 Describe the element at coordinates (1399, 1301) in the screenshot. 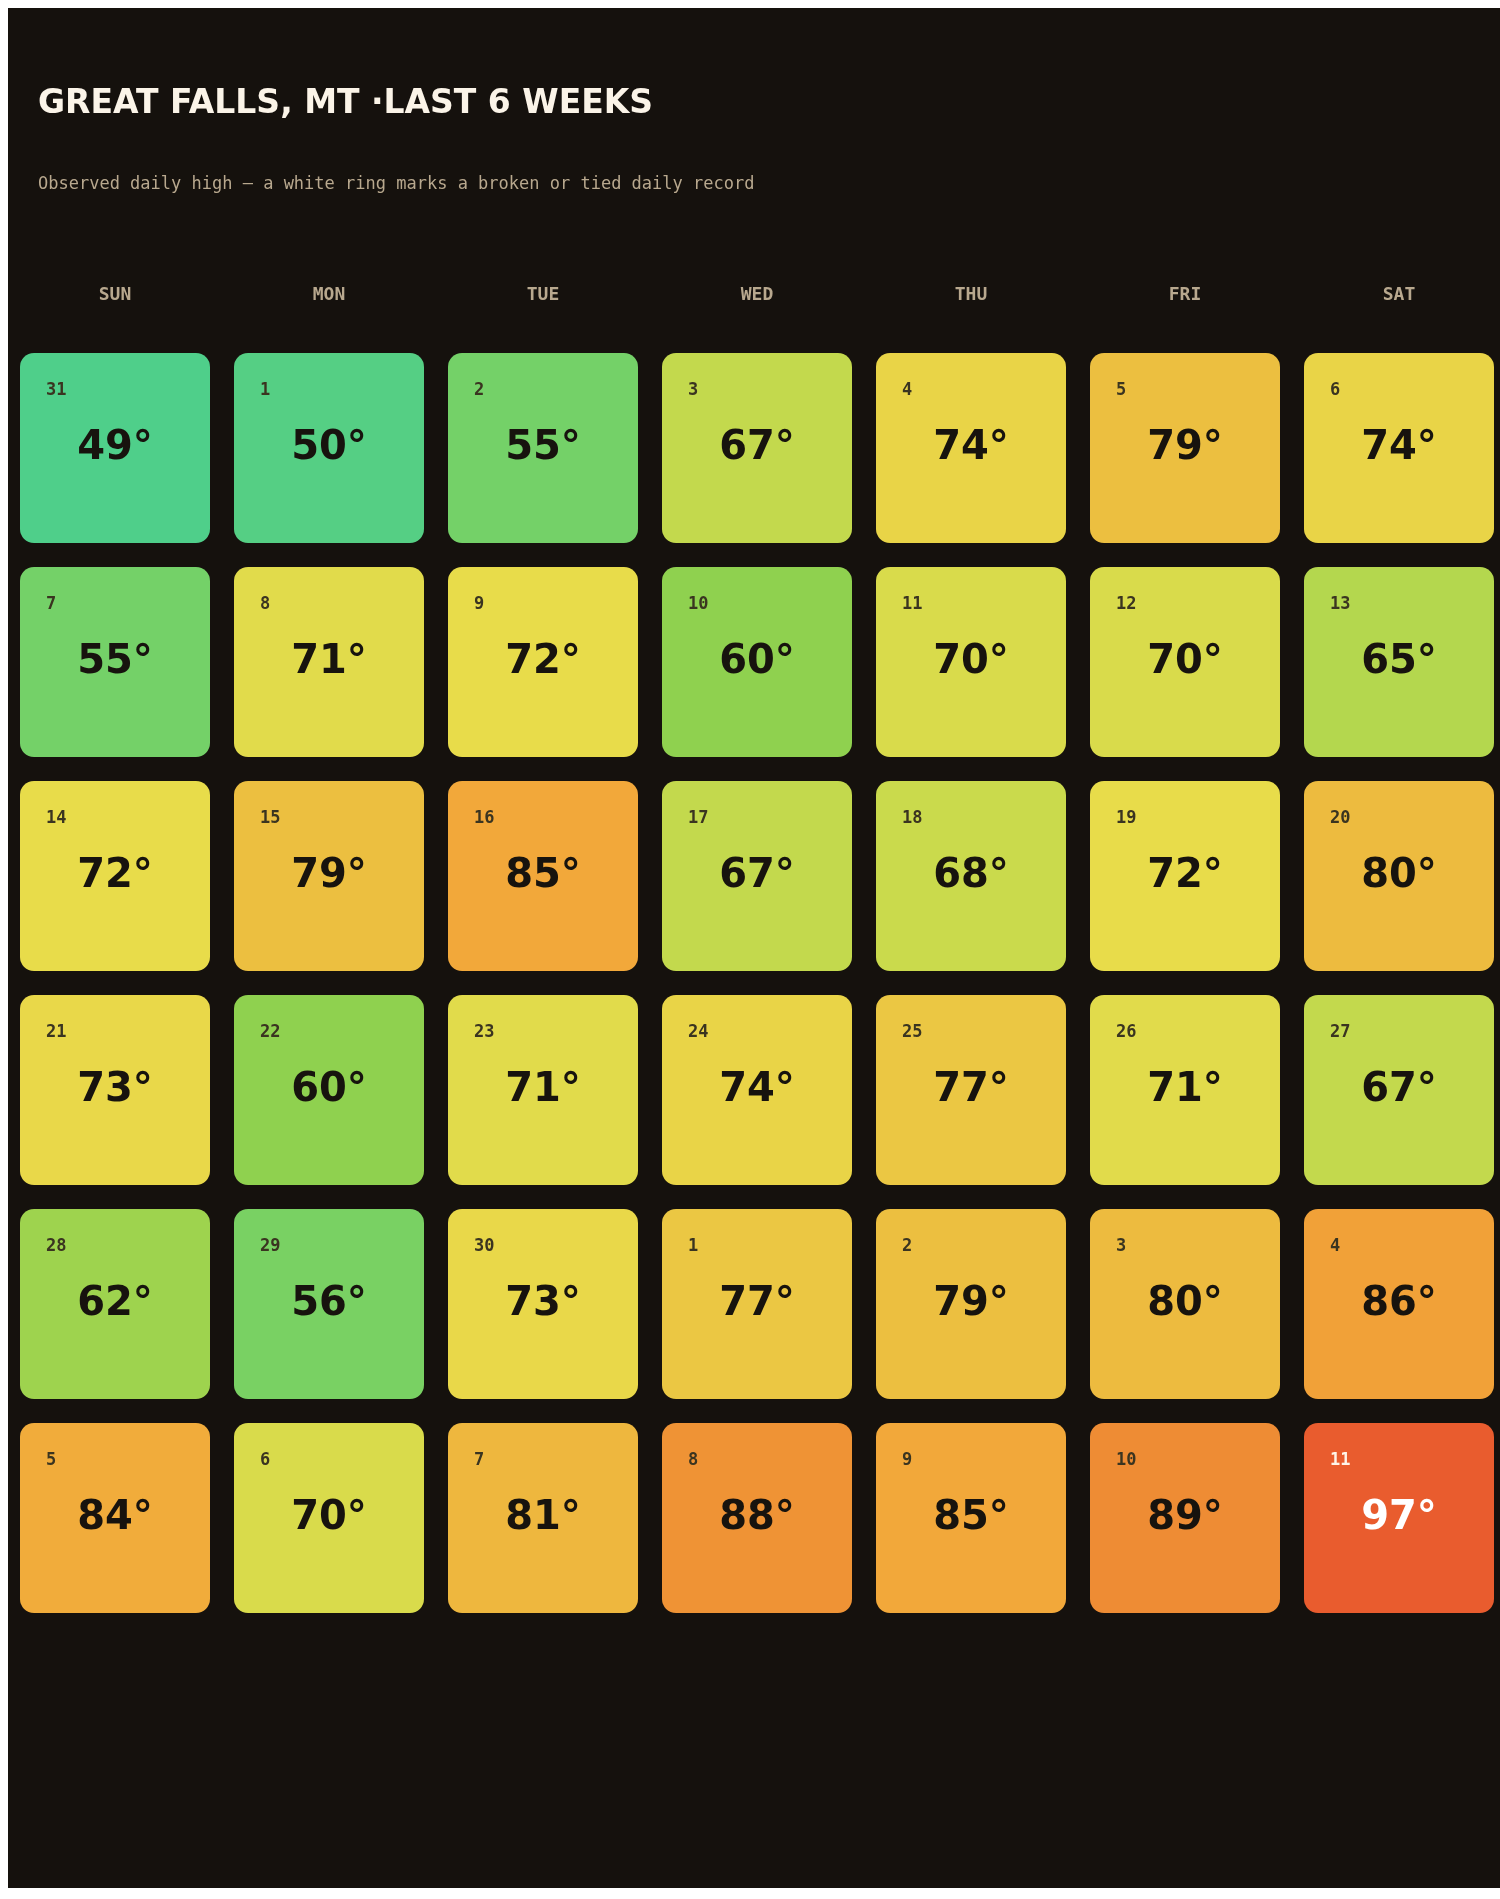

I see `data-label: 86°` at that location.